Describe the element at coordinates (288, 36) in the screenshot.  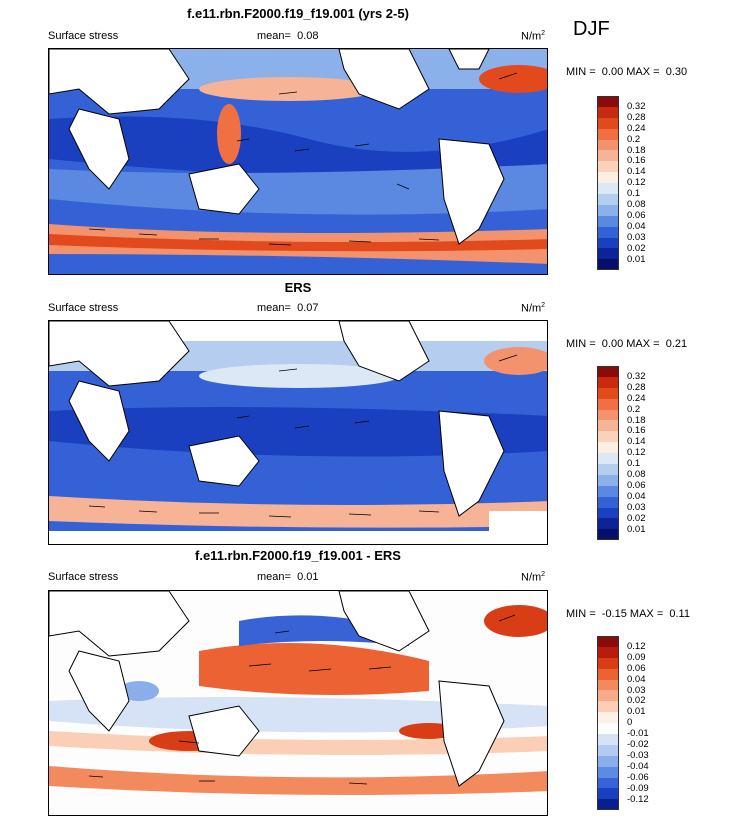
I see `panel-1-mean: mean= 0.08` at that location.